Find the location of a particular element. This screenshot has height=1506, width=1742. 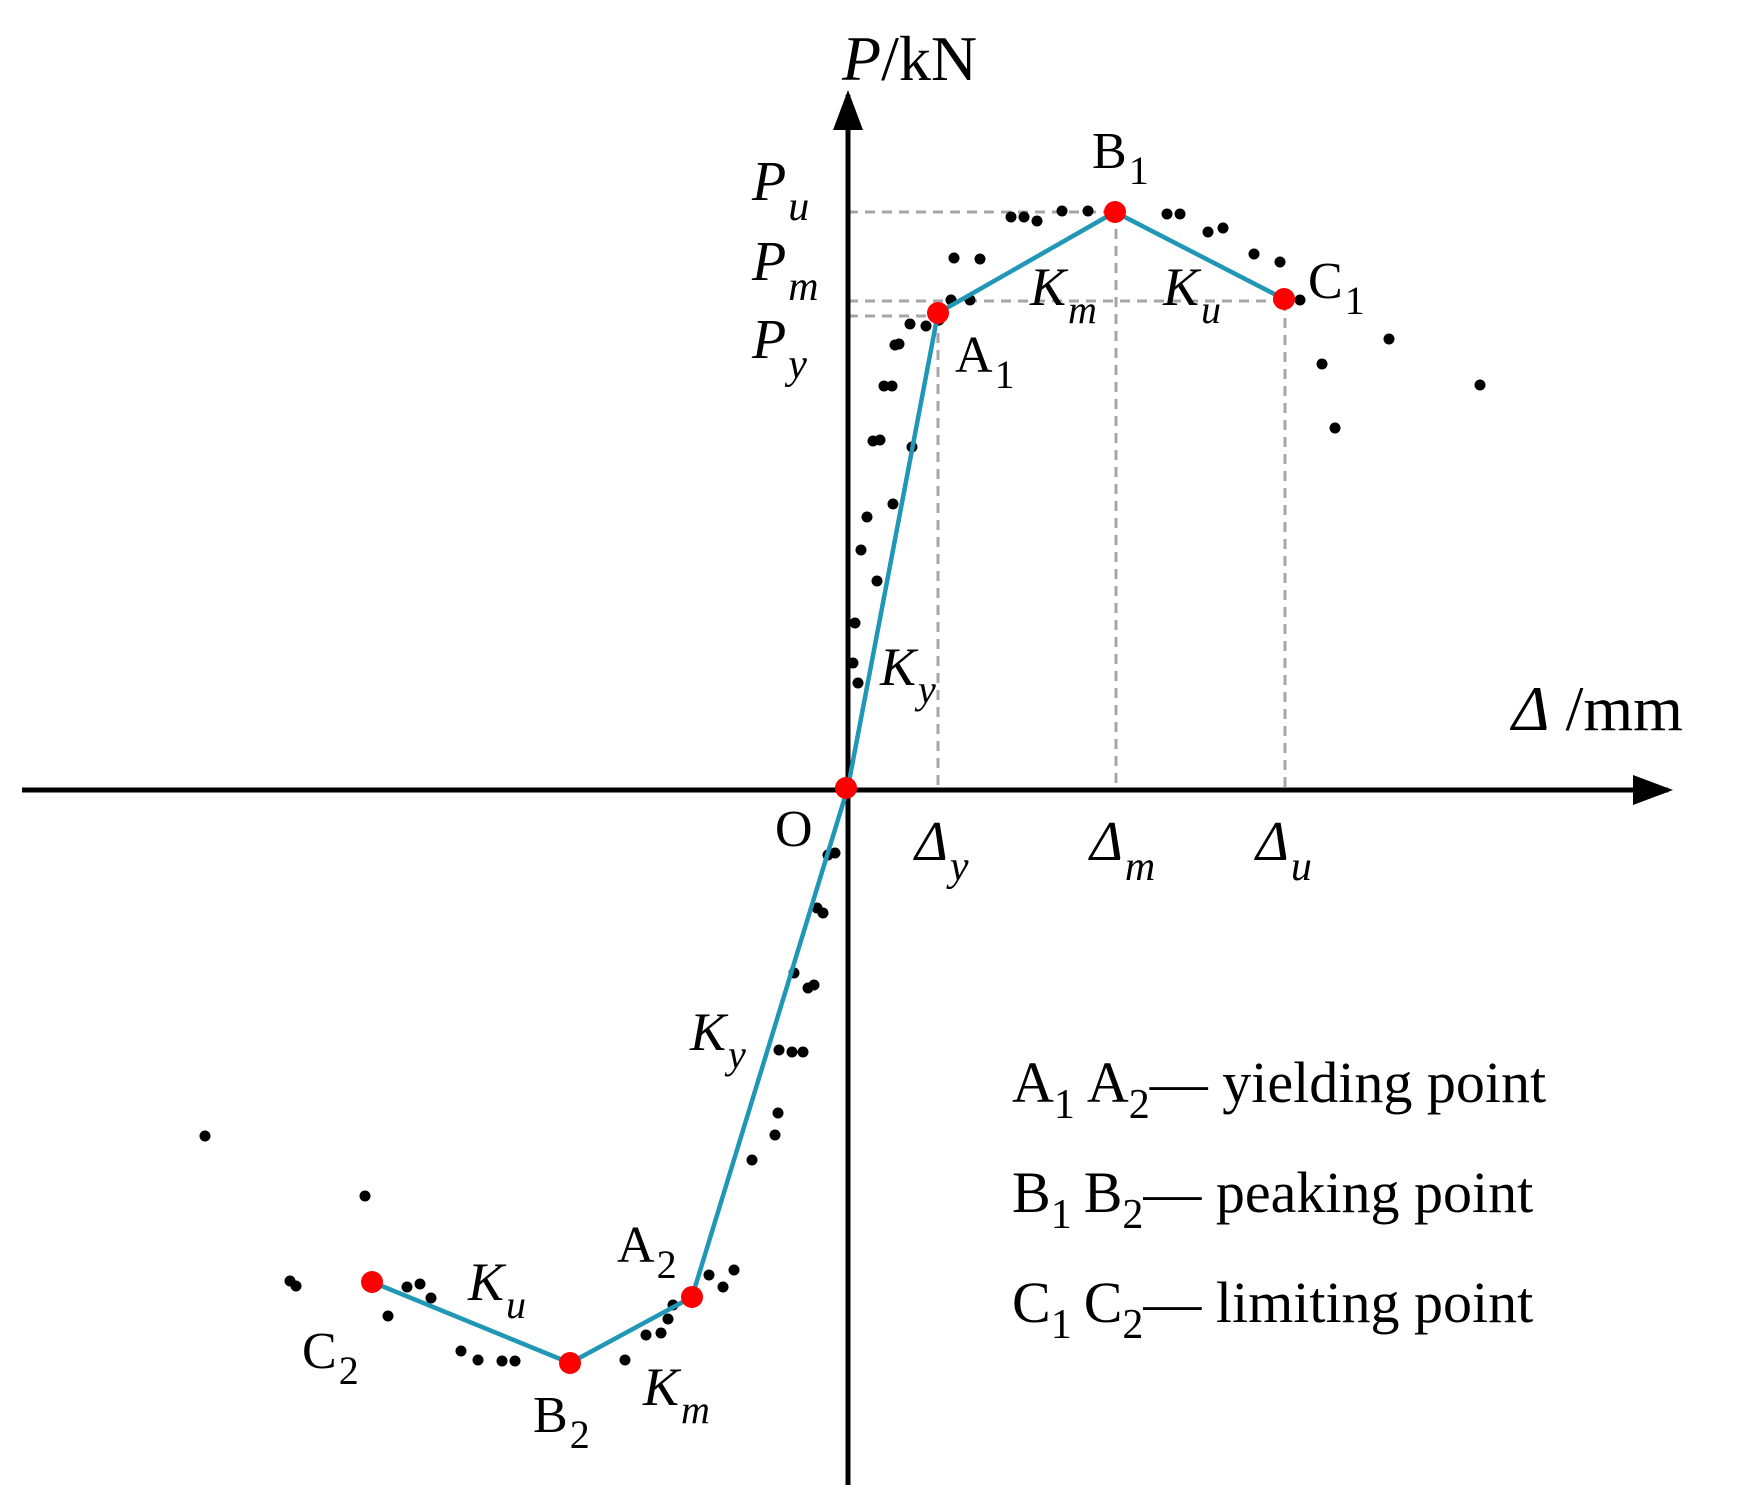

label-ku-neg: Ku is located at coordinates (496, 1289).